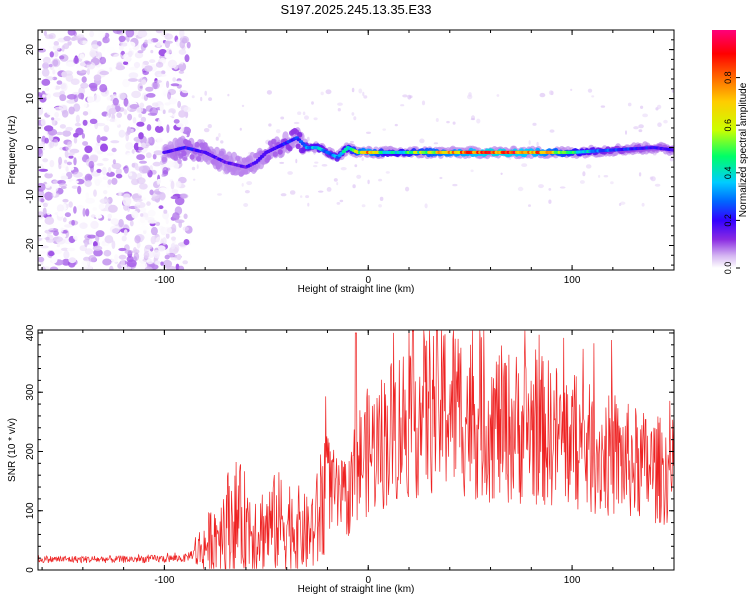 The width and height of the screenshot is (750, 600). I want to click on y-tick-label: 20, so click(30, 50).